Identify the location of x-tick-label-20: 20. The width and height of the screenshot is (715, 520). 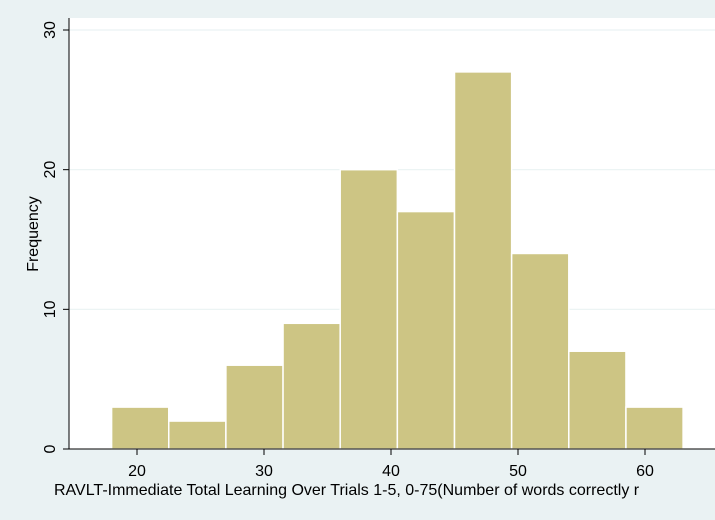
(137, 471).